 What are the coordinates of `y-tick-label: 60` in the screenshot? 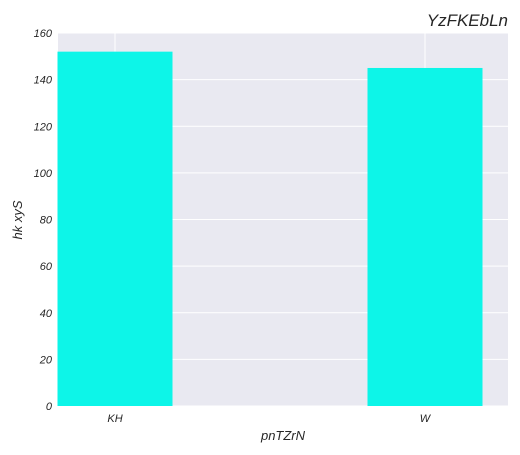 It's located at (46, 267).